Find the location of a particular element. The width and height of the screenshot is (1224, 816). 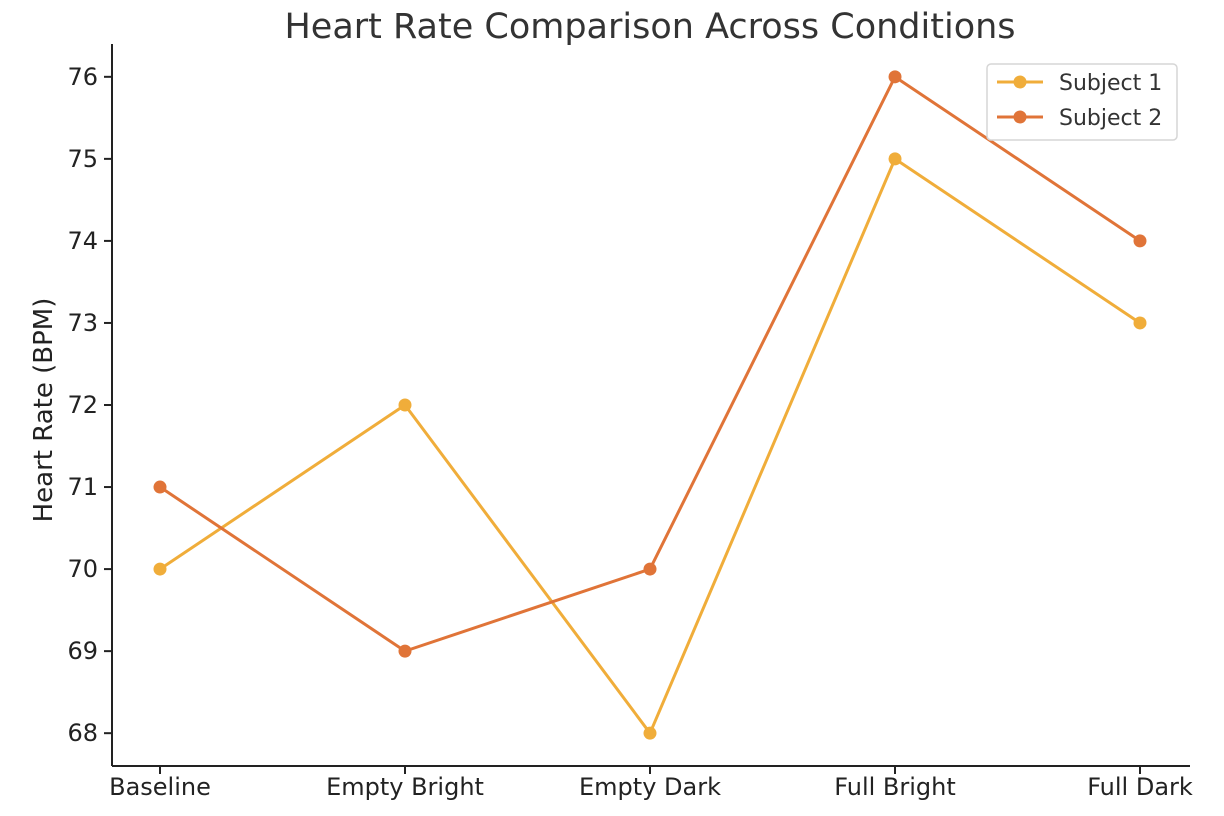

y-tick-label: 71 is located at coordinates (82, 487).